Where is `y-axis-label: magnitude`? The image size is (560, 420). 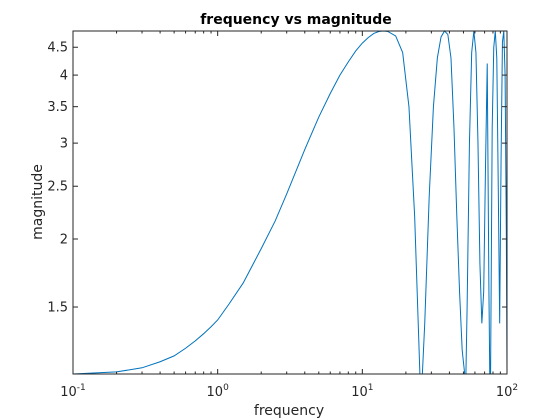
y-axis-label: magnitude is located at coordinates (38, 202).